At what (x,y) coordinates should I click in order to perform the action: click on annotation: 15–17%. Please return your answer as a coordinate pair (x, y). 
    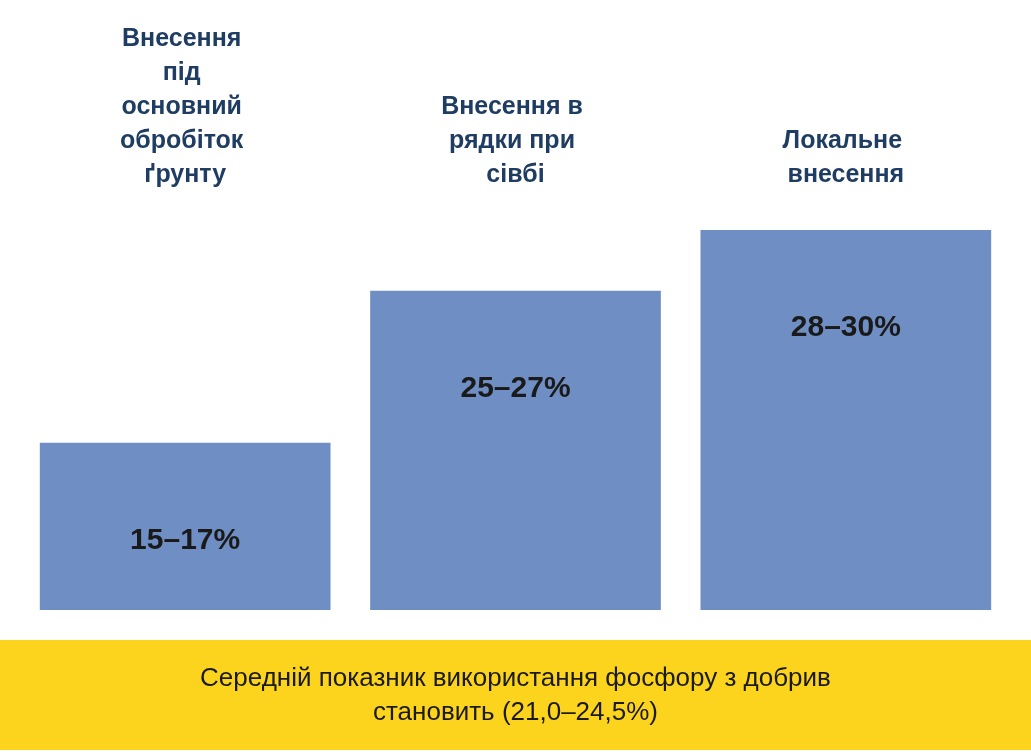
    Looking at the image, I should click on (185, 538).